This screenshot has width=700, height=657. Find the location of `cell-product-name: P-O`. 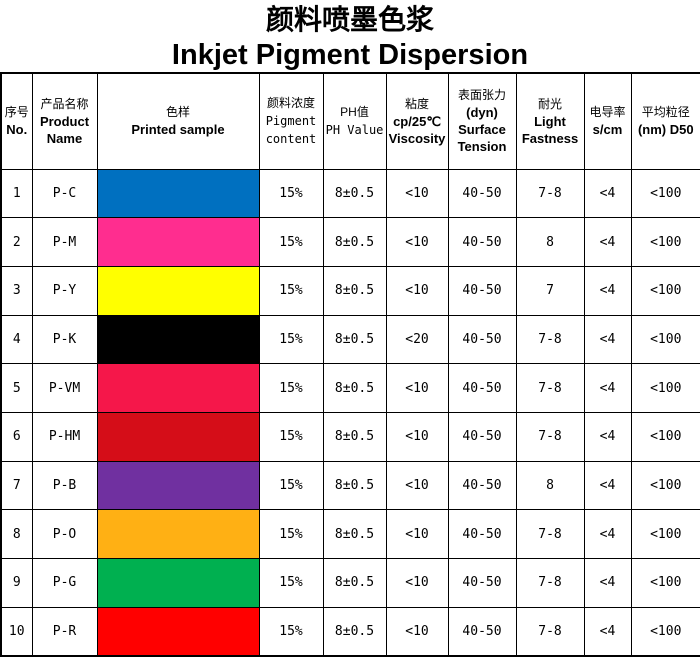

cell-product-name: P-O is located at coordinates (64, 534).